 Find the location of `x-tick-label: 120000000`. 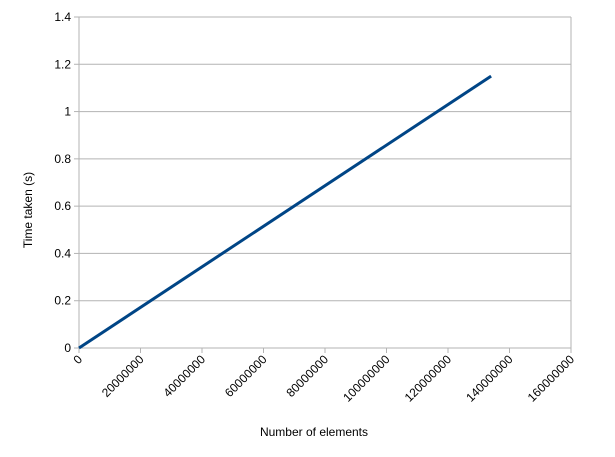

x-tick-label: 120000000 is located at coordinates (428, 378).